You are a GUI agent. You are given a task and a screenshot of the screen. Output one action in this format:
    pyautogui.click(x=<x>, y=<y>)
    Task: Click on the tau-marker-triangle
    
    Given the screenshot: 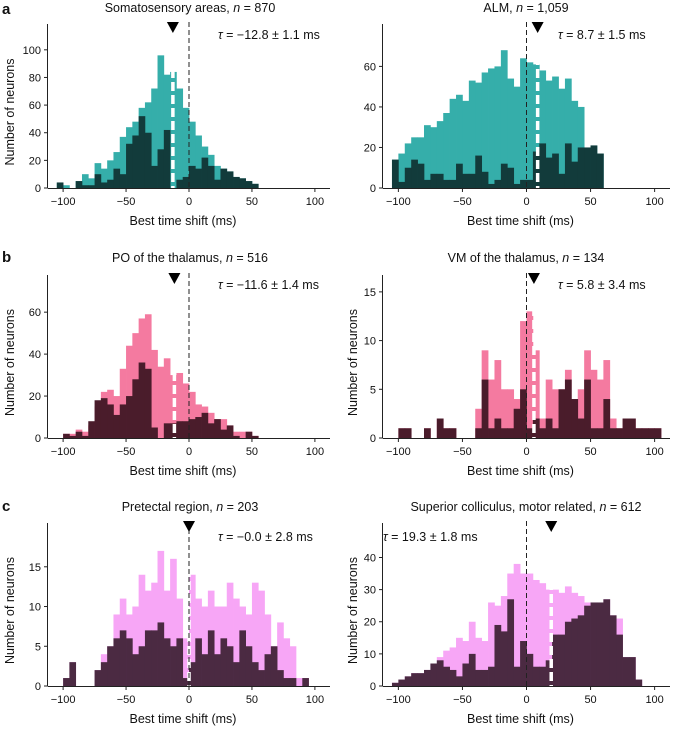 What is the action you would take?
    pyautogui.click(x=174, y=278)
    